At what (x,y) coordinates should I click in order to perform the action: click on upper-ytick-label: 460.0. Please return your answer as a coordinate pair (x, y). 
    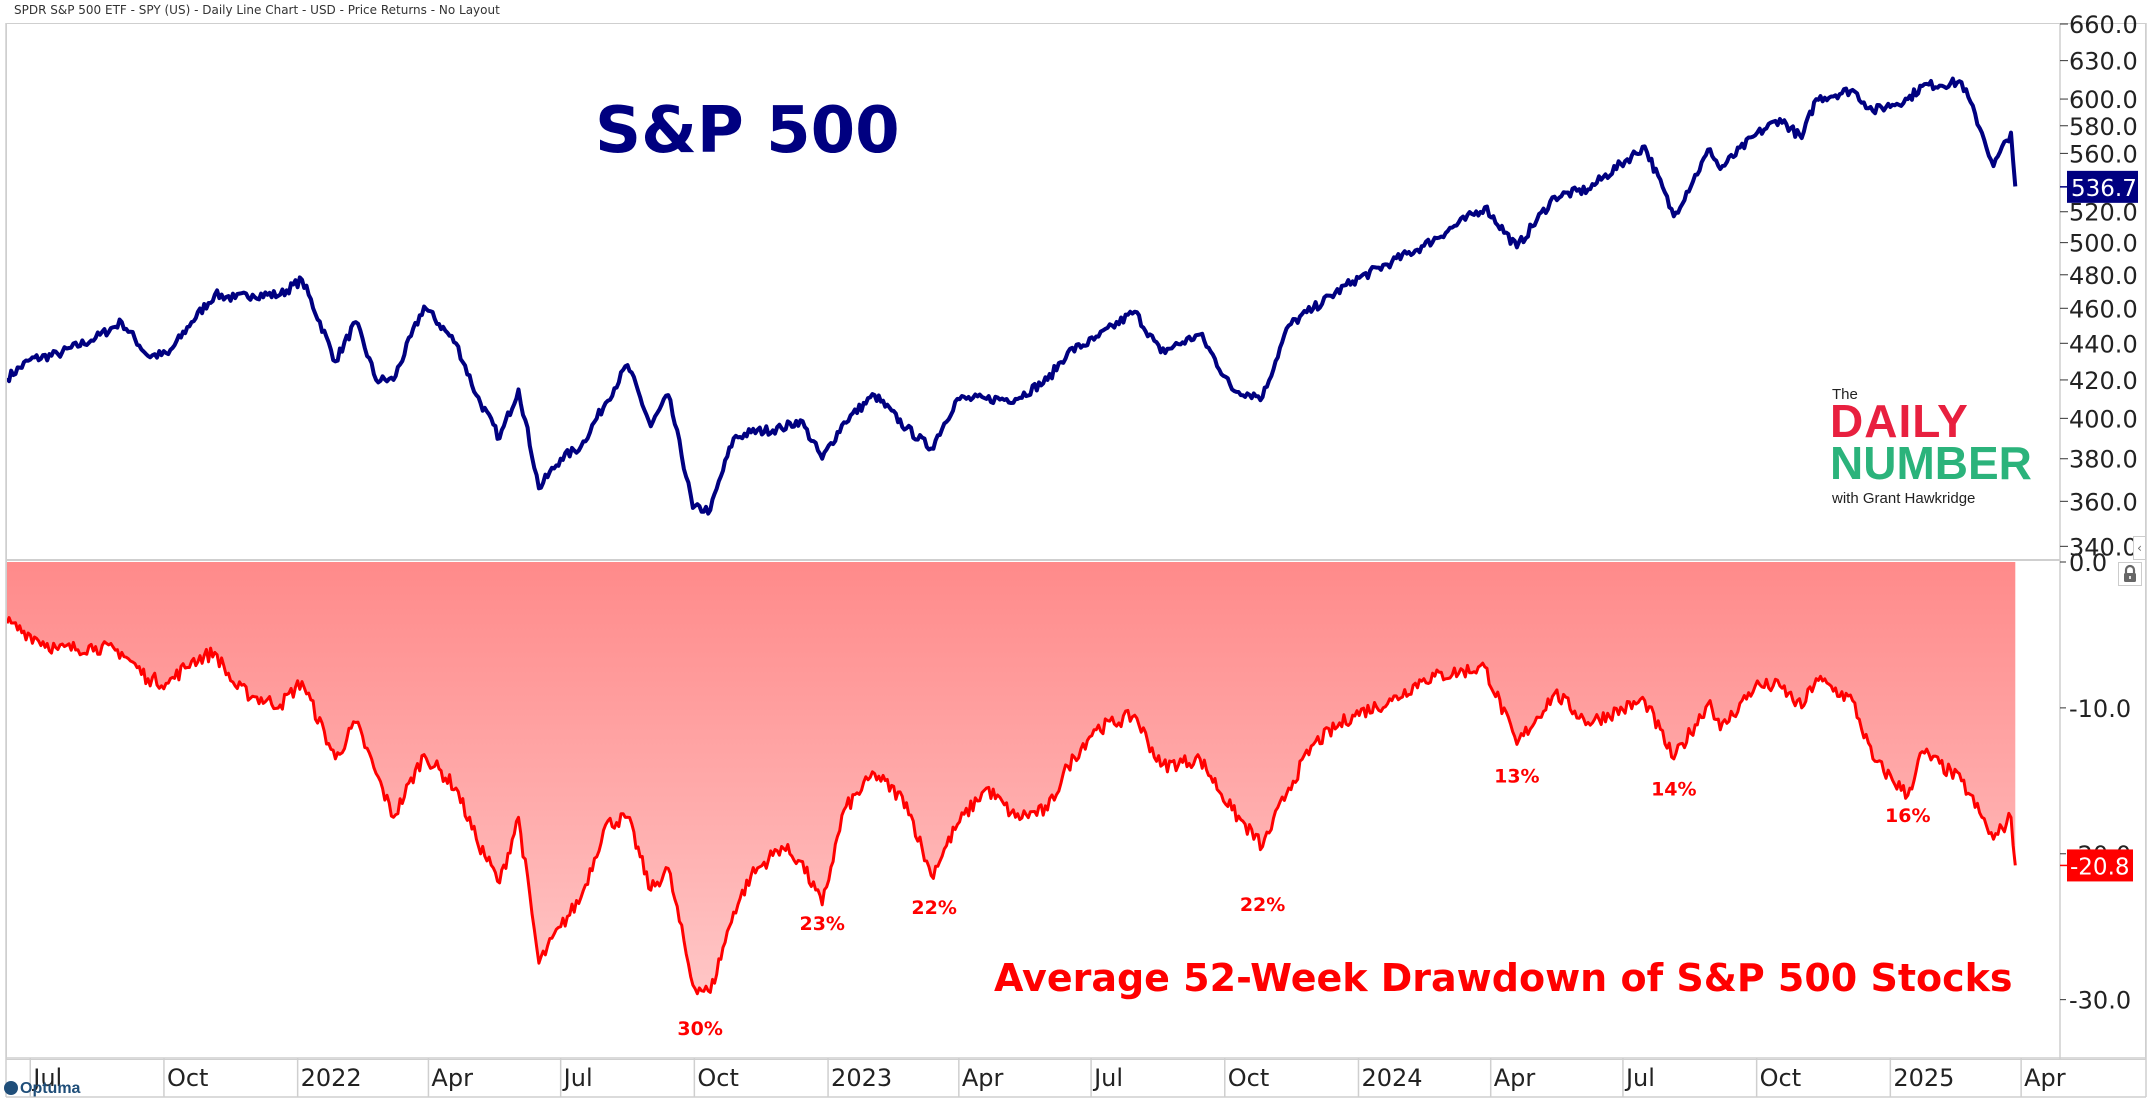
    Looking at the image, I should click on (2103, 309).